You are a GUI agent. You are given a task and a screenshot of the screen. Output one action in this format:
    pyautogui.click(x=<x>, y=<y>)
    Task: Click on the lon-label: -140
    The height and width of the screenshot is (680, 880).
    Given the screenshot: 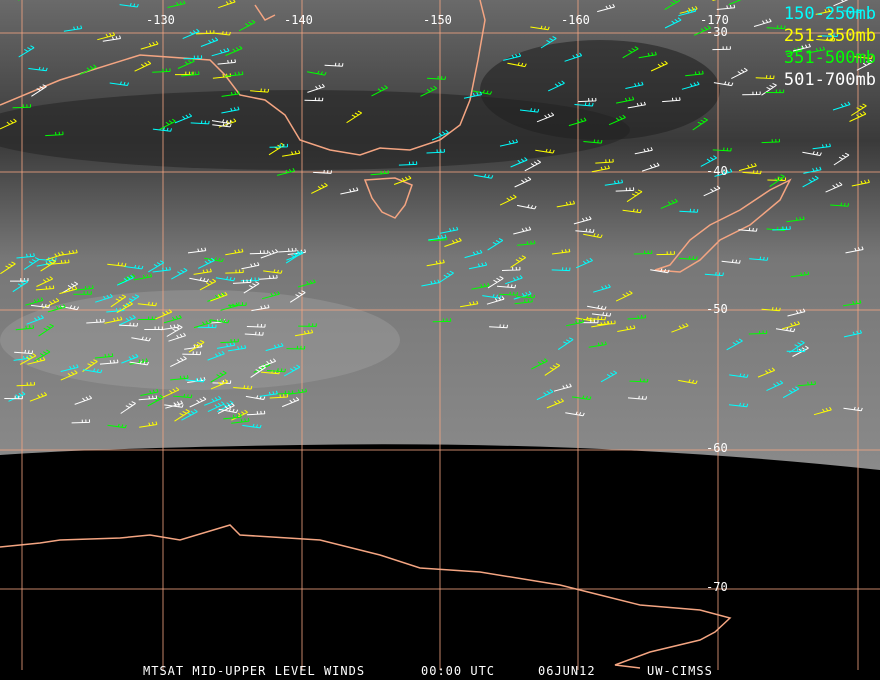 What is the action you would take?
    pyautogui.click(x=298, y=20)
    